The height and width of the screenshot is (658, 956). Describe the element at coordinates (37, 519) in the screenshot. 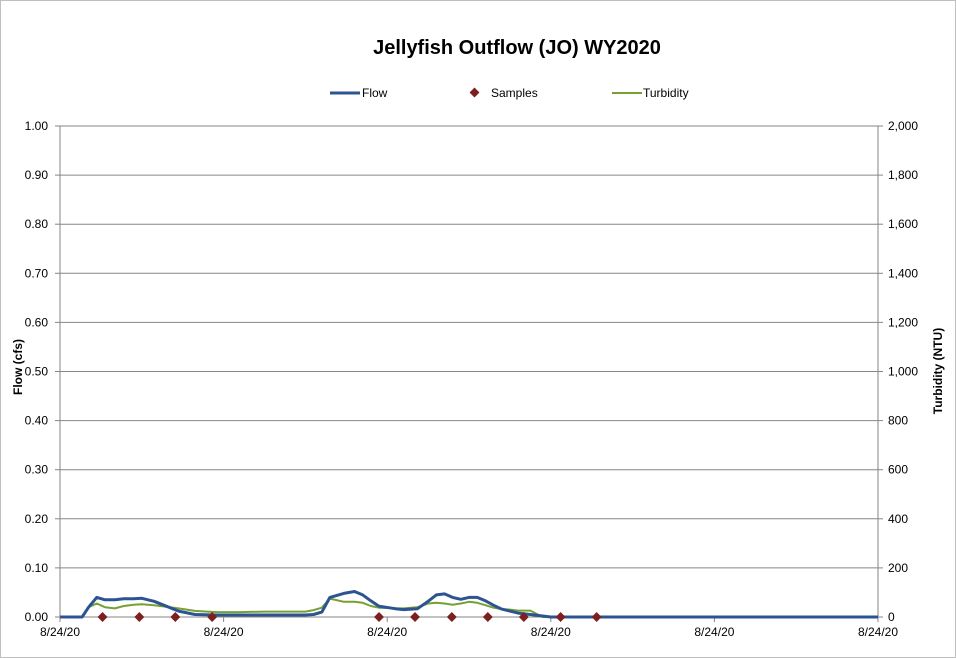

I see `y-tick-label: 0.20` at that location.